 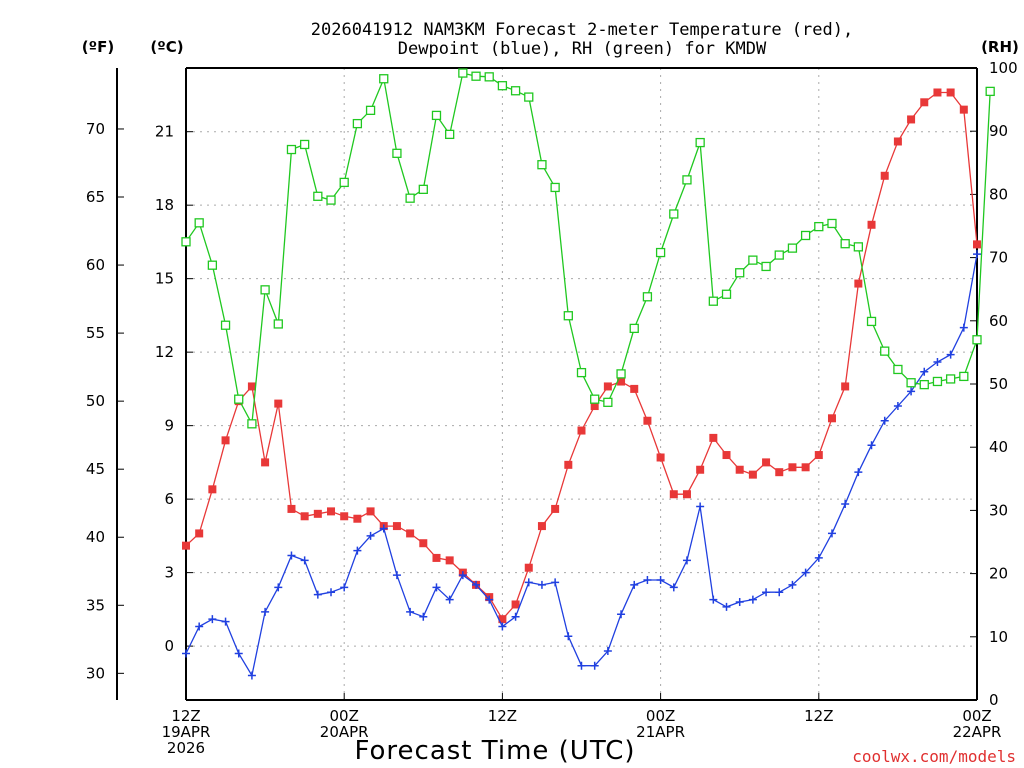 I want to click on celsius-tick-label: 0, so click(x=169, y=646).